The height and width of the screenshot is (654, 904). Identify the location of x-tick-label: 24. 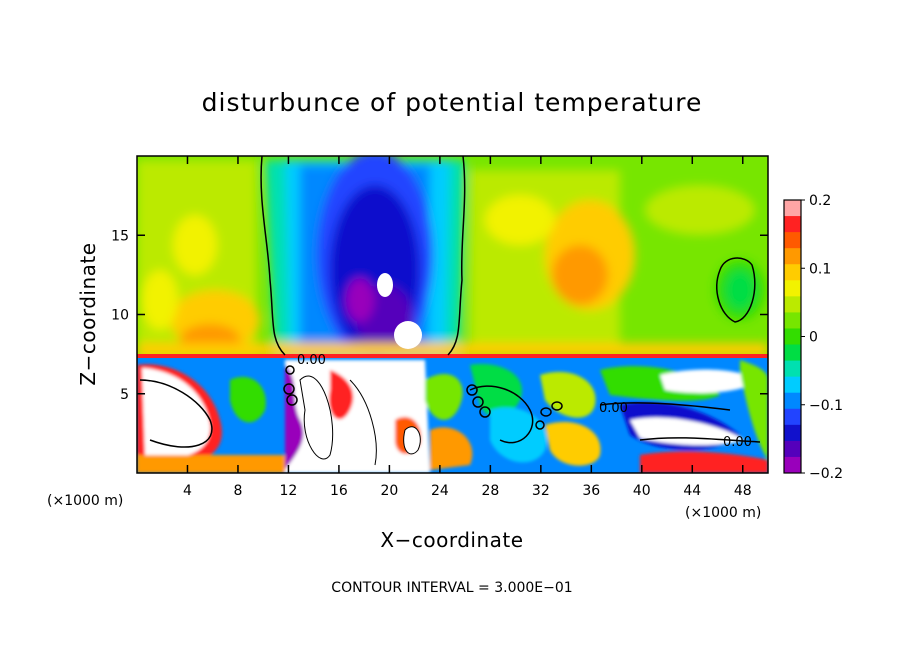
(440, 491).